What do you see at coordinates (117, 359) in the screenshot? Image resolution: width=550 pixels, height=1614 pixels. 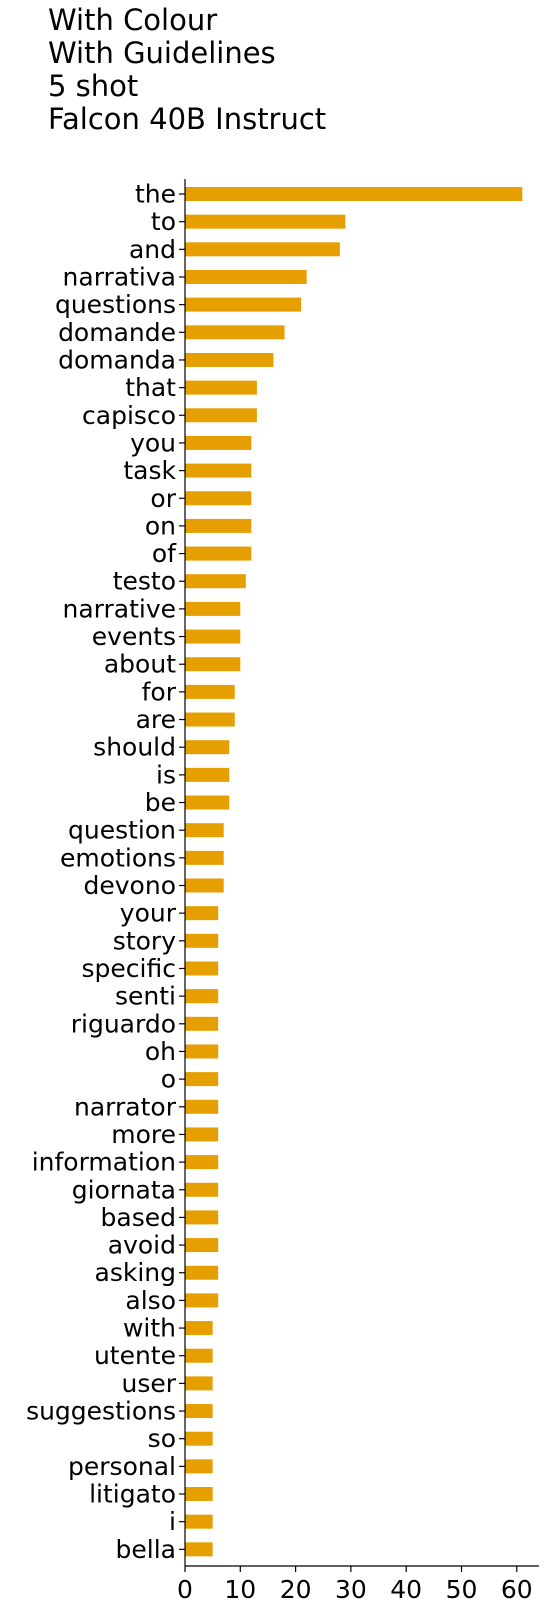 I see `category-label: domanda` at bounding box center [117, 359].